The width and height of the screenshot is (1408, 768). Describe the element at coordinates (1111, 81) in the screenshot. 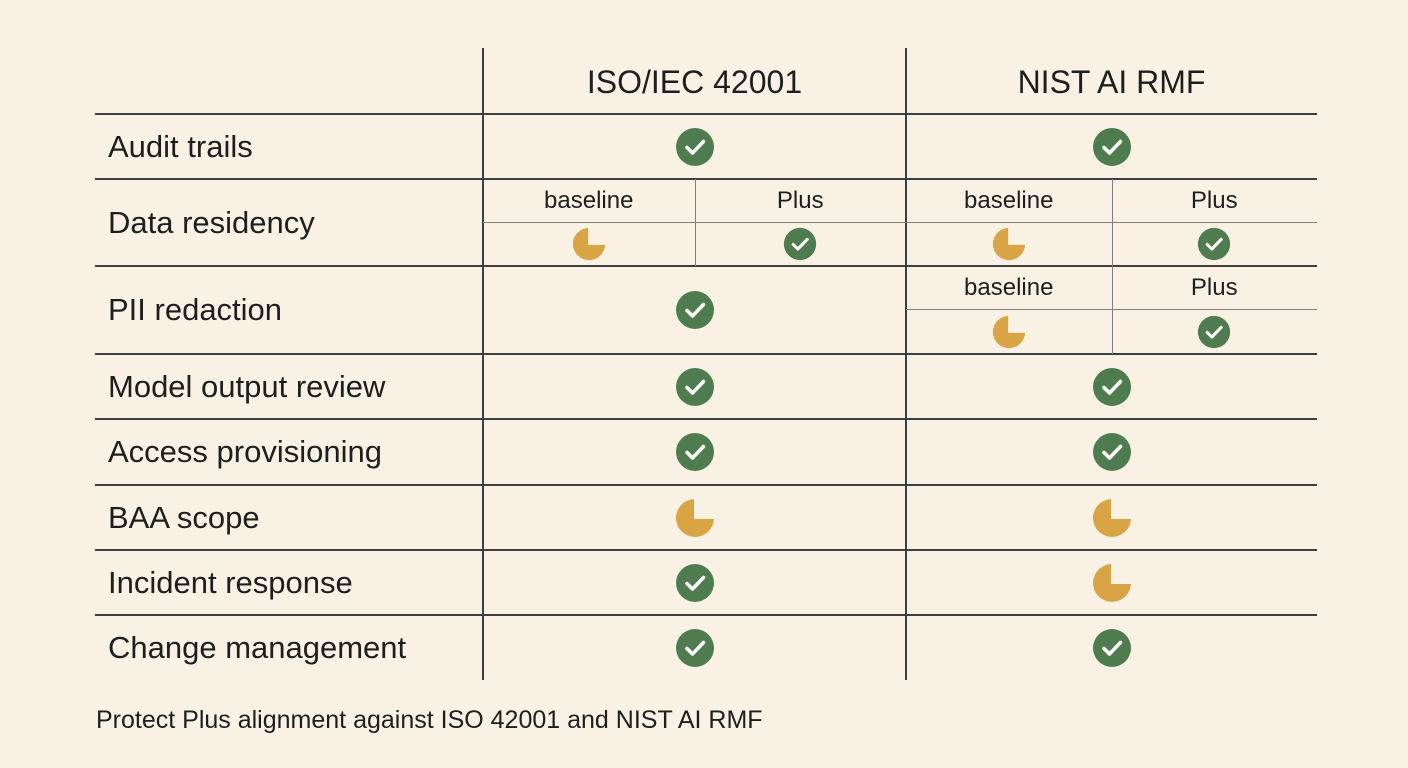

I see `column-header-nist: NIST AI RMF` at that location.